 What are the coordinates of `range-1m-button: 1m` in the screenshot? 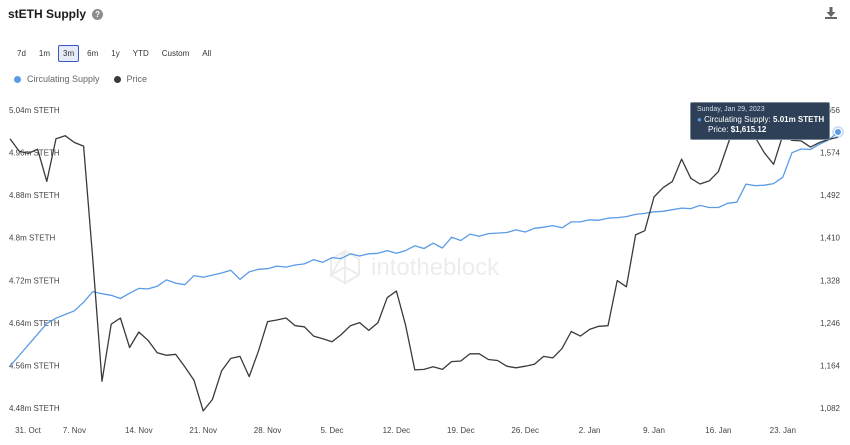 It's located at (44, 53).